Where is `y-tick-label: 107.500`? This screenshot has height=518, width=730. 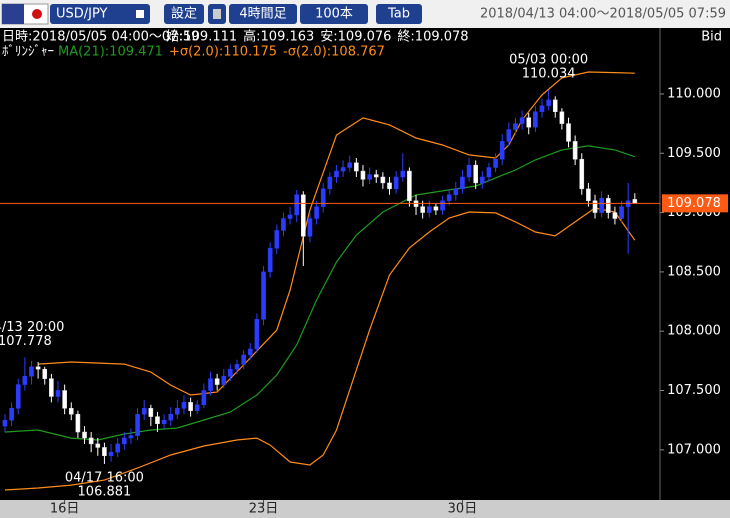
y-tick-label: 107.500 is located at coordinates (694, 390).